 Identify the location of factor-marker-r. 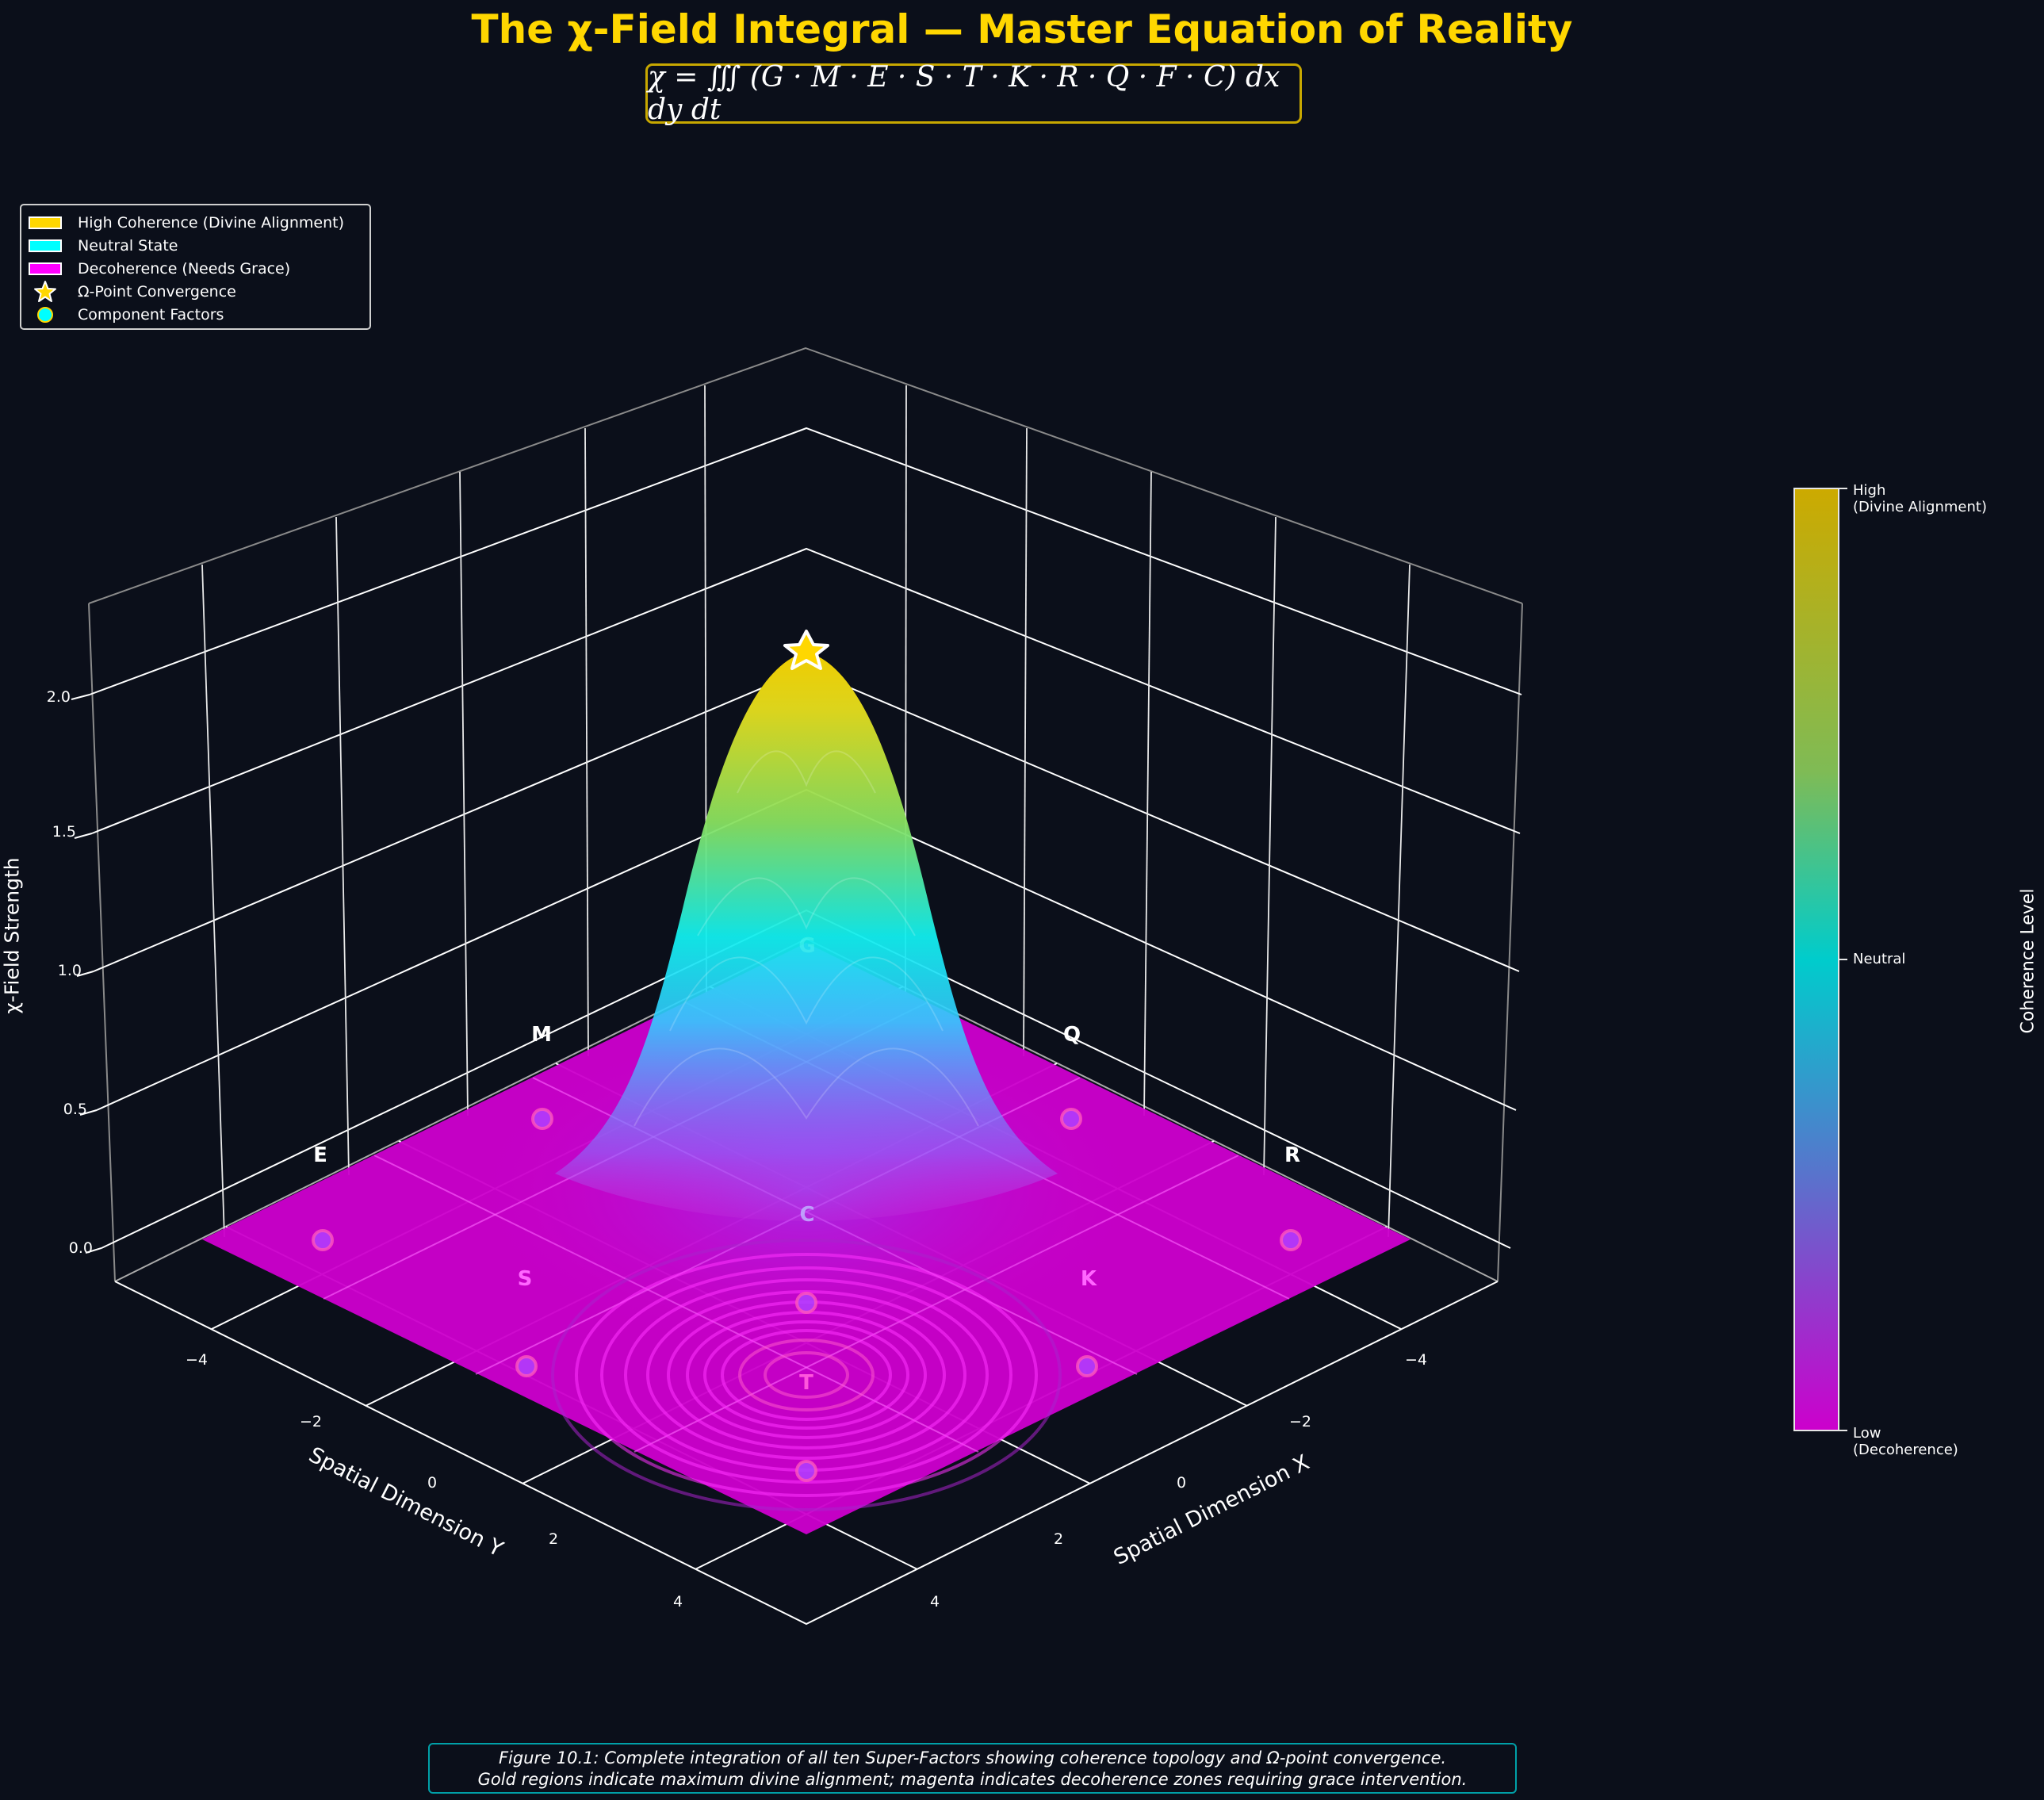
(1291, 1240).